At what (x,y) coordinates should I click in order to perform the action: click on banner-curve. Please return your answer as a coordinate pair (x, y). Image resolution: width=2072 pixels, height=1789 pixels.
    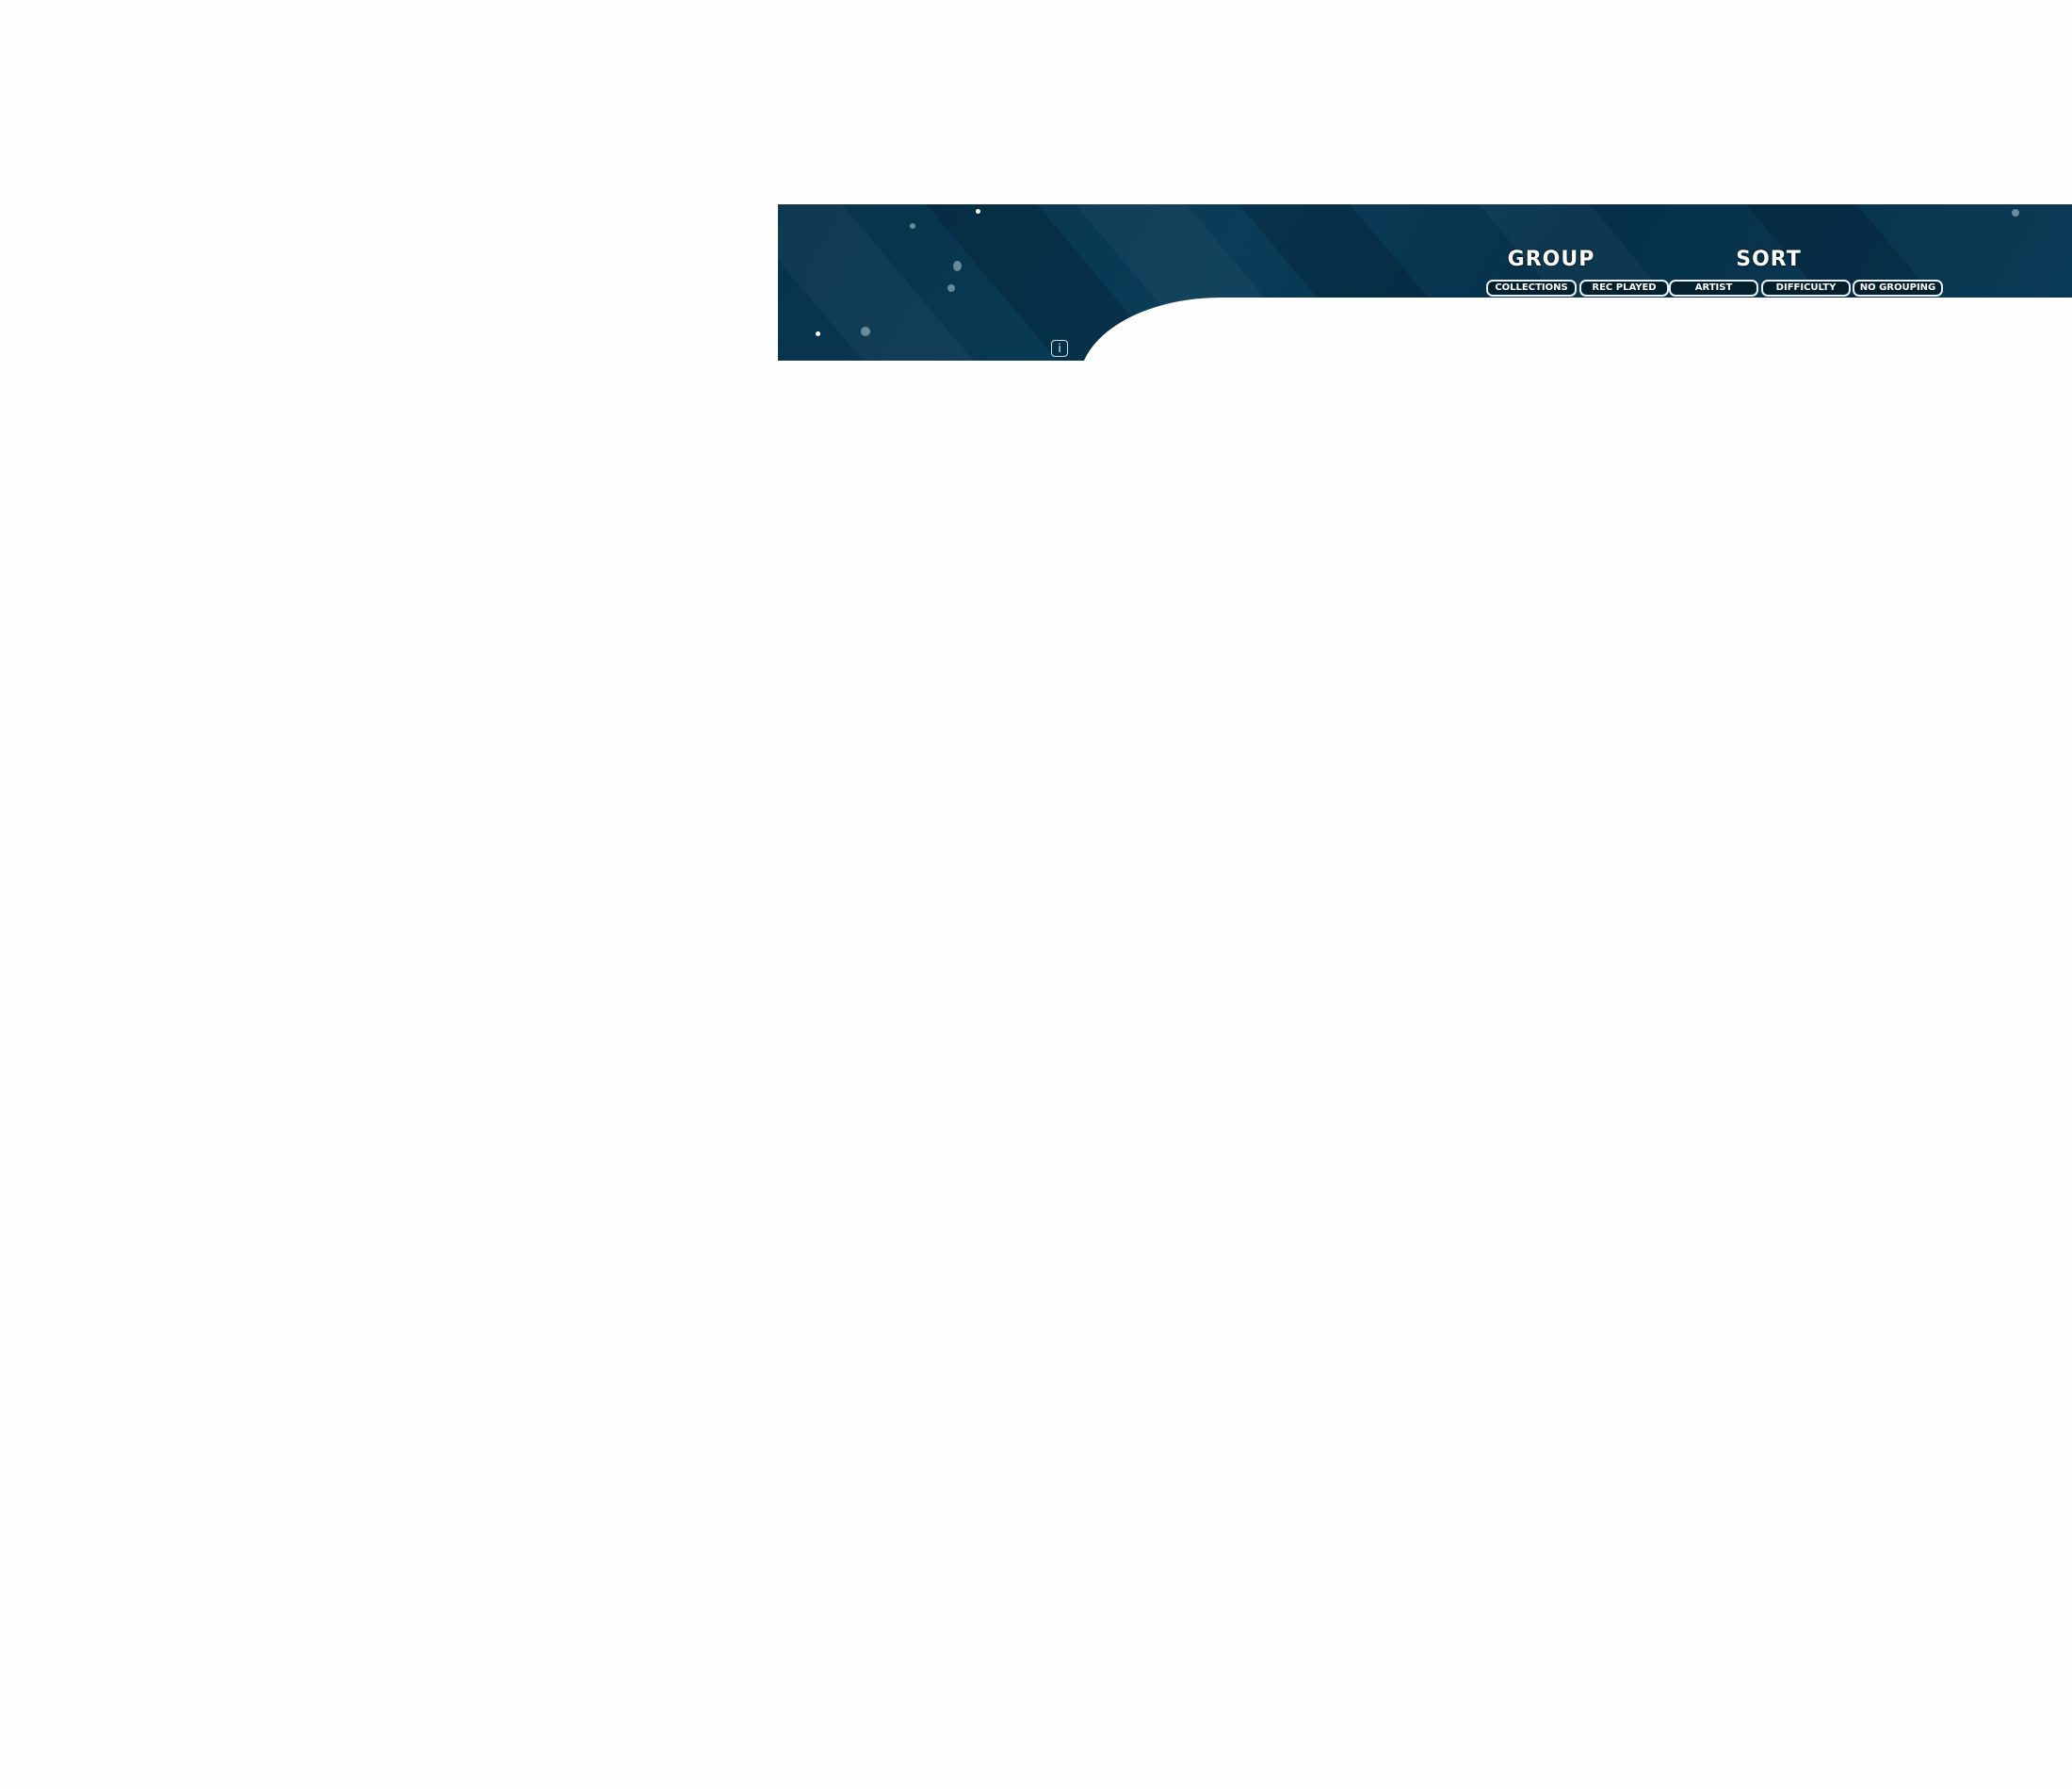
    Looking at the image, I should click on (1576, 329).